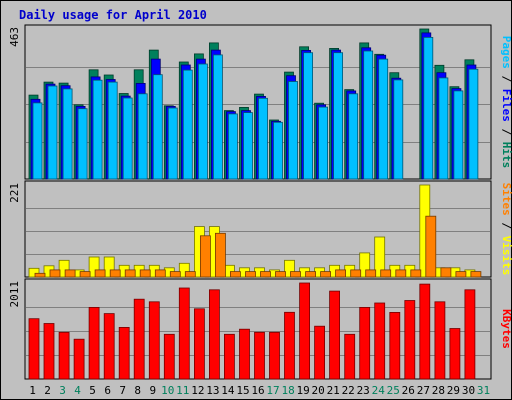 Image resolution: width=512 pixels, height=400 pixels. I want to click on day-label-18: 18, so click(287, 390).